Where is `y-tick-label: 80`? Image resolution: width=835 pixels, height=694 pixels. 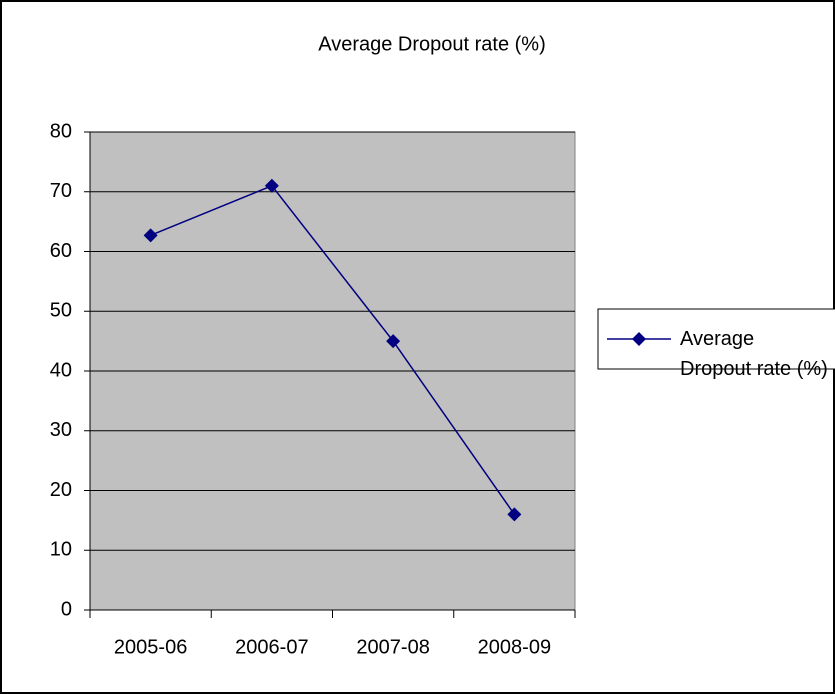
y-tick-label: 80 is located at coordinates (61, 131).